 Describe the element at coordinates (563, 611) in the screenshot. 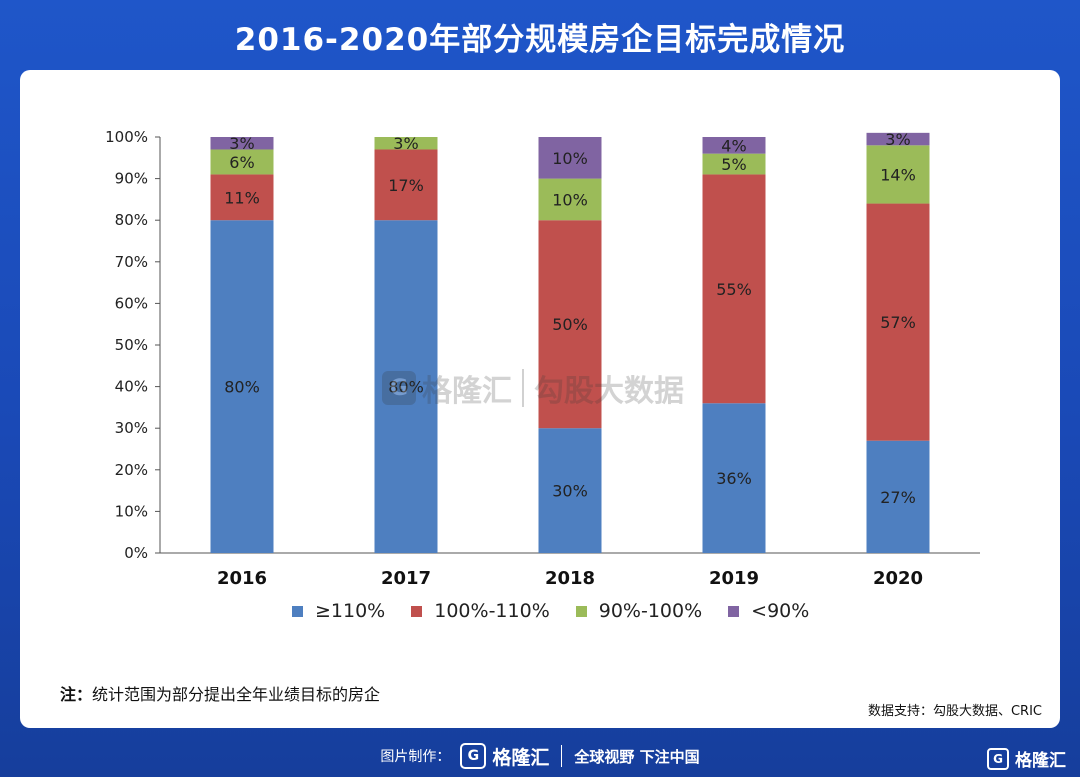

I see `chart-legend: ≥110% 100%-110% 90%-100% <90%` at that location.